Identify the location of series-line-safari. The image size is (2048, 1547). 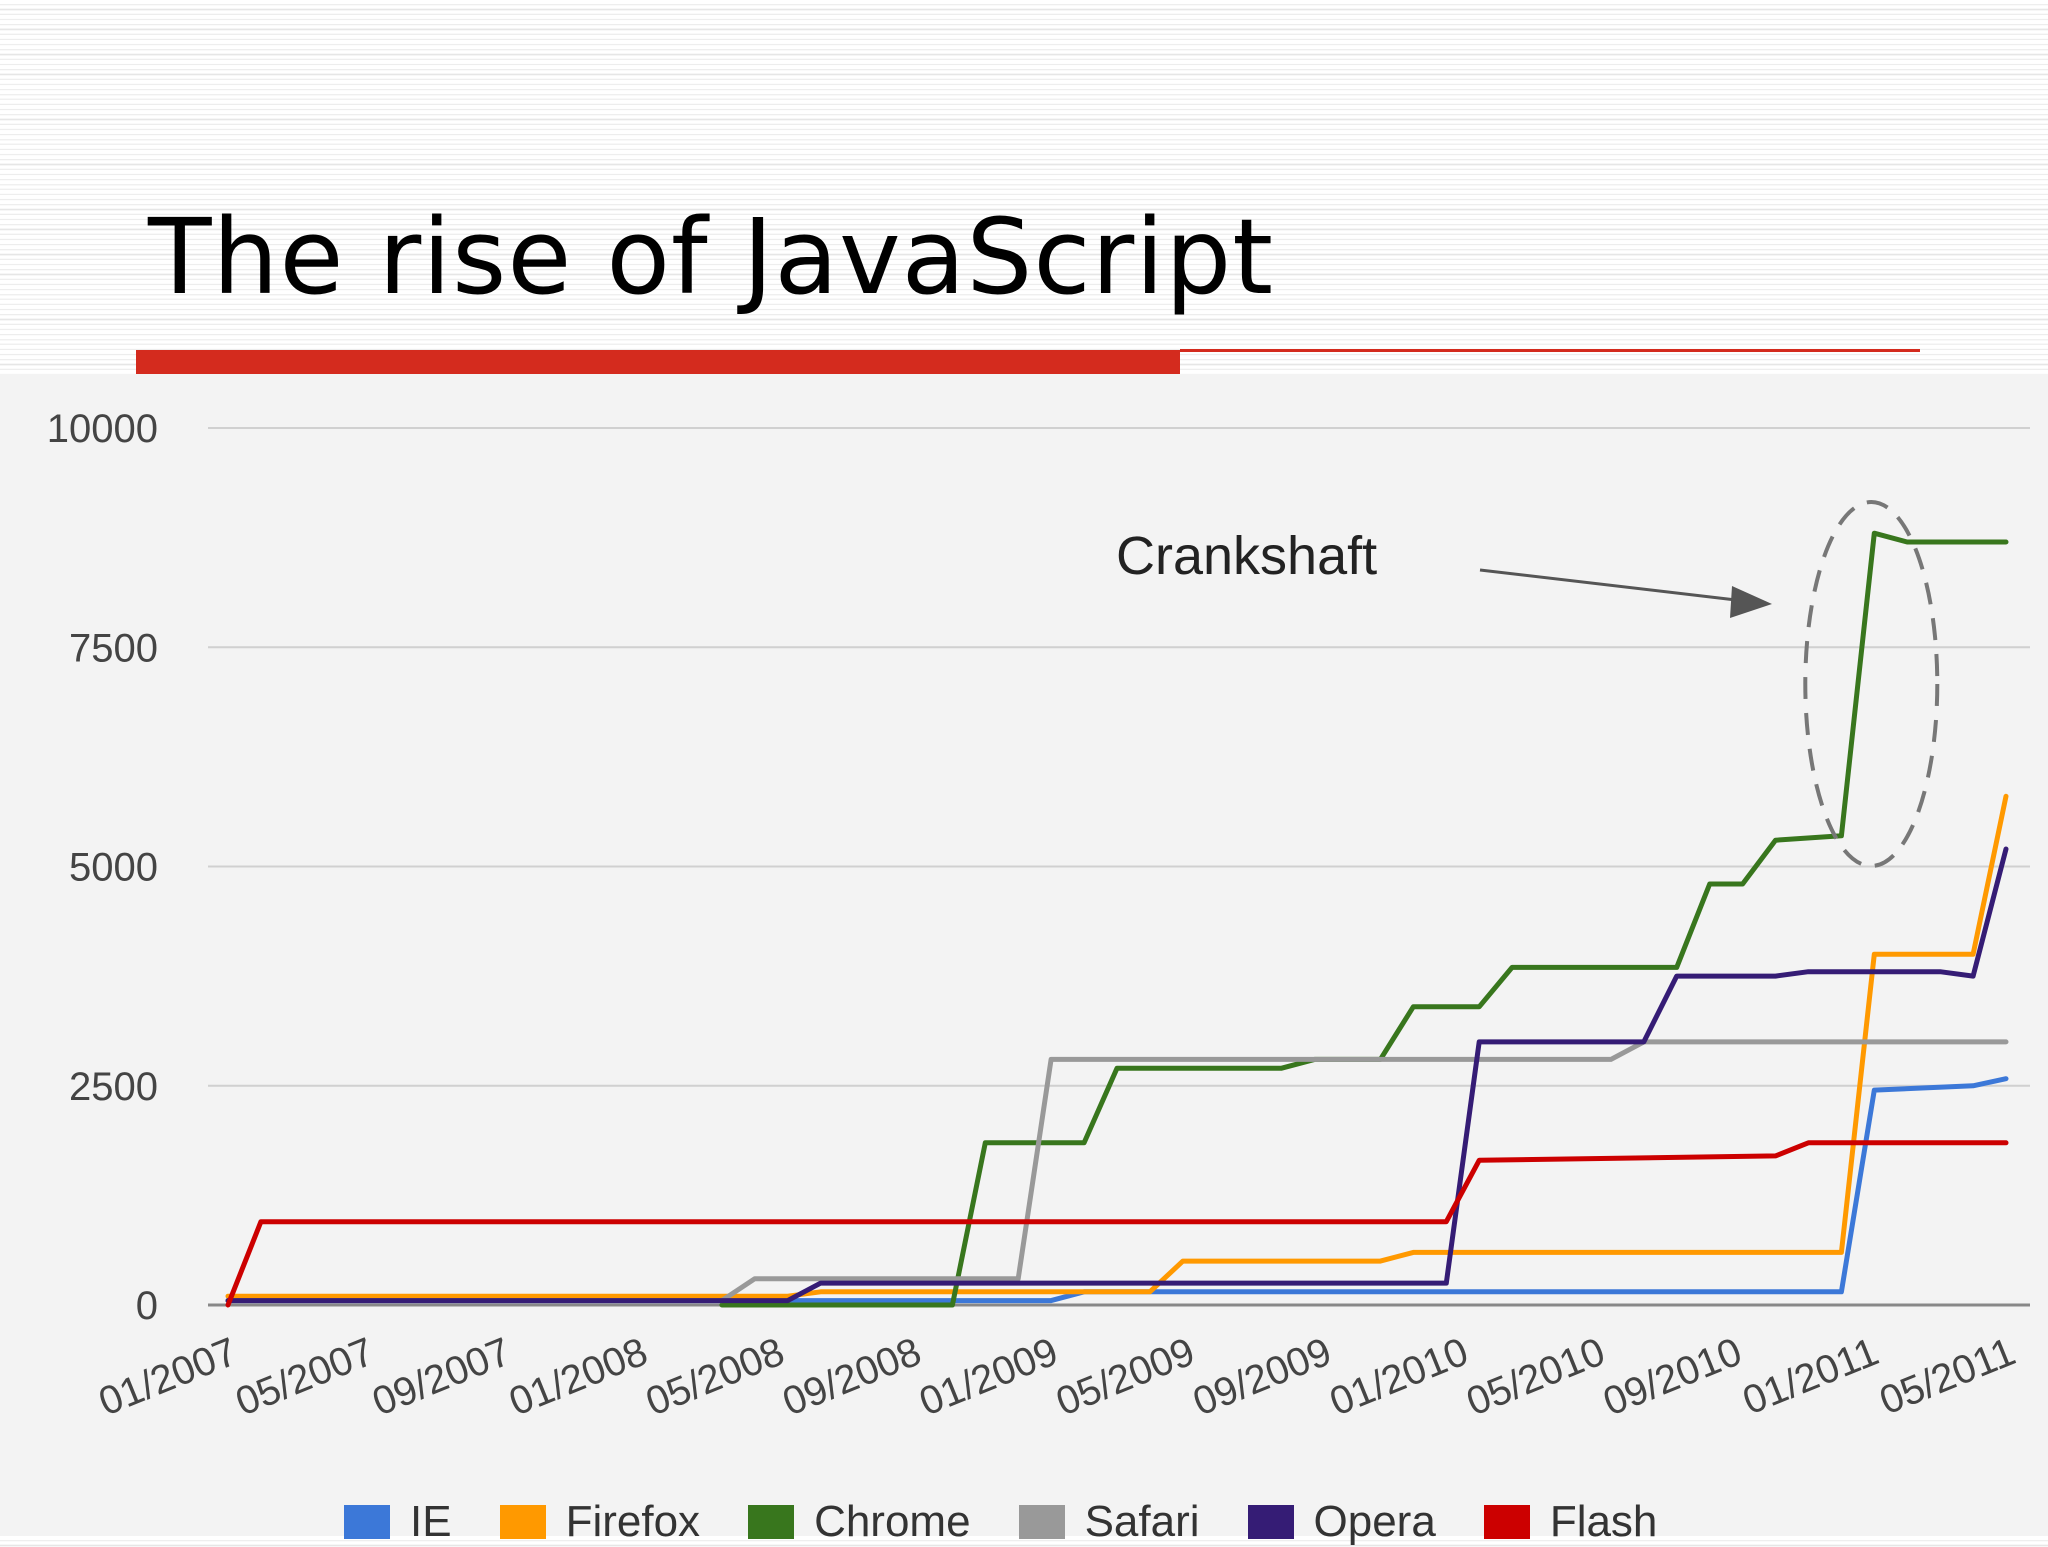
(1117, 1171).